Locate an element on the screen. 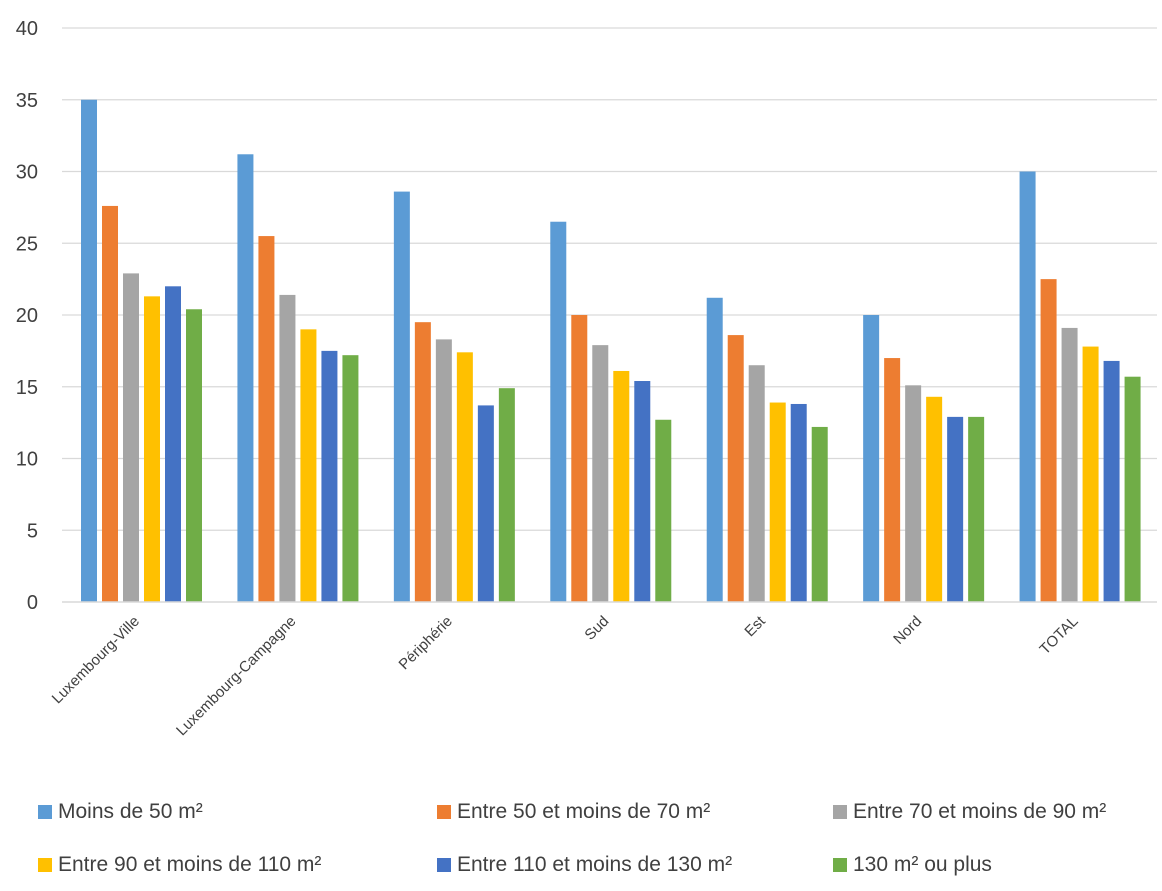 This screenshot has height=891, width=1162. y-tick-label: 10 is located at coordinates (27, 460).